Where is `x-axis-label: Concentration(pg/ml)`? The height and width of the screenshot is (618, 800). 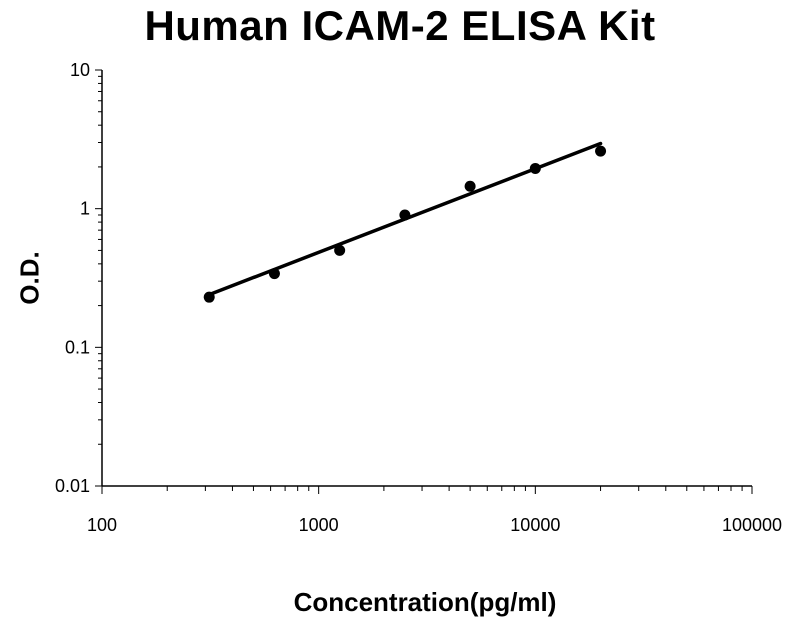
x-axis-label: Concentration(pg/ml) is located at coordinates (425, 602).